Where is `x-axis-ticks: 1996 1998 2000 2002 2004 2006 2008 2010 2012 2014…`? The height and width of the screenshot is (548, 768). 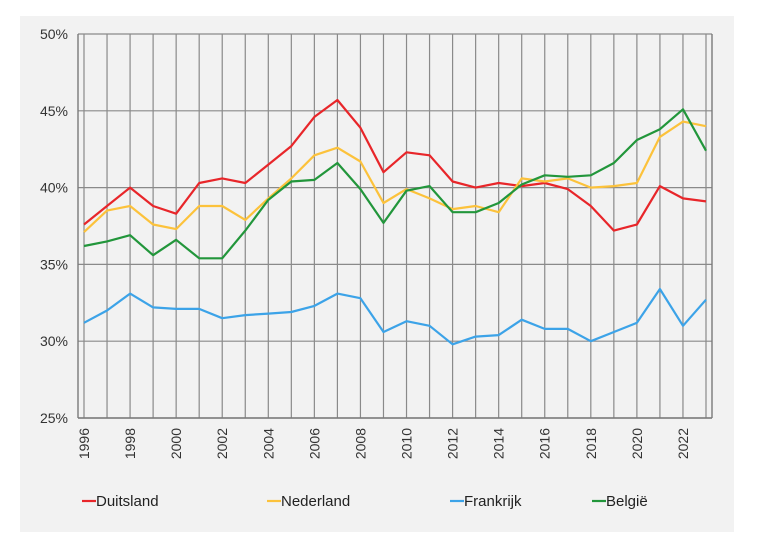
x-axis-ticks: 1996 1998 2000 2002 2004 2006 2008 2010 2012 2014… is located at coordinates (383, 443).